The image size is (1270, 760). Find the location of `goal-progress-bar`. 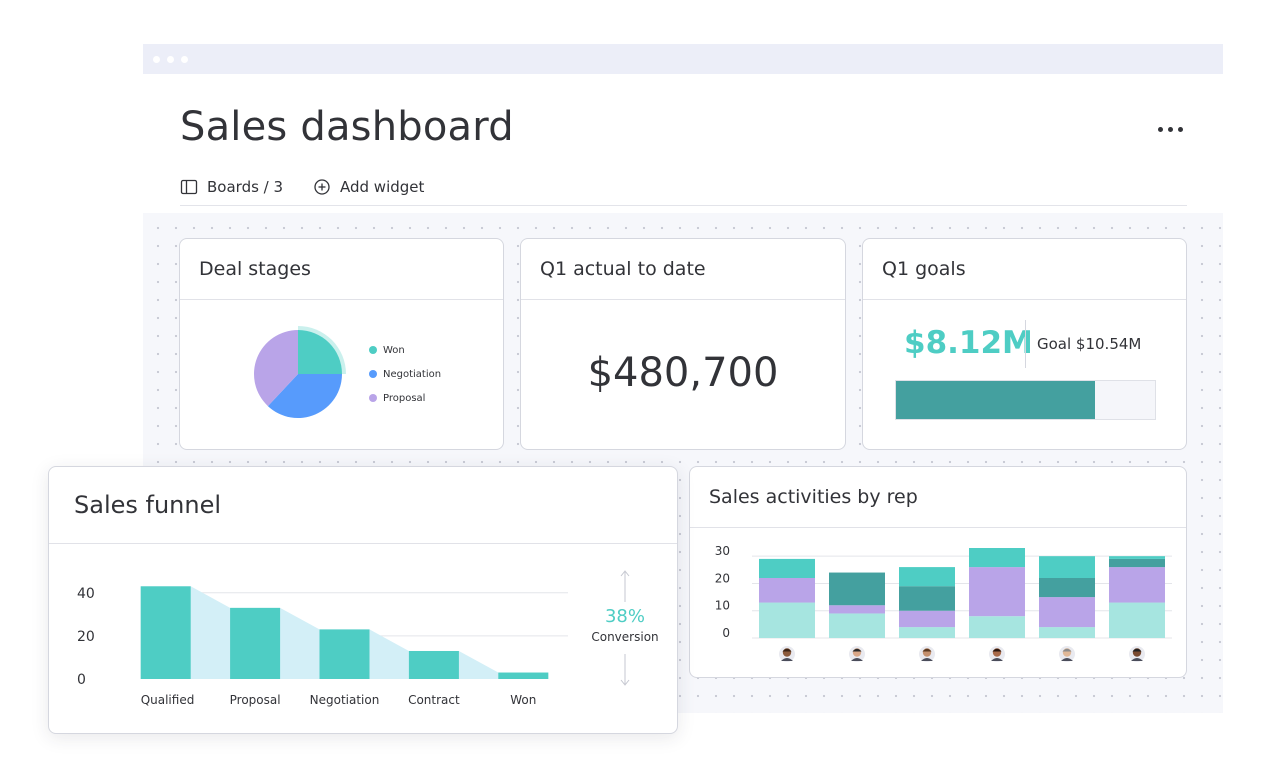

goal-progress-bar is located at coordinates (1025, 400).